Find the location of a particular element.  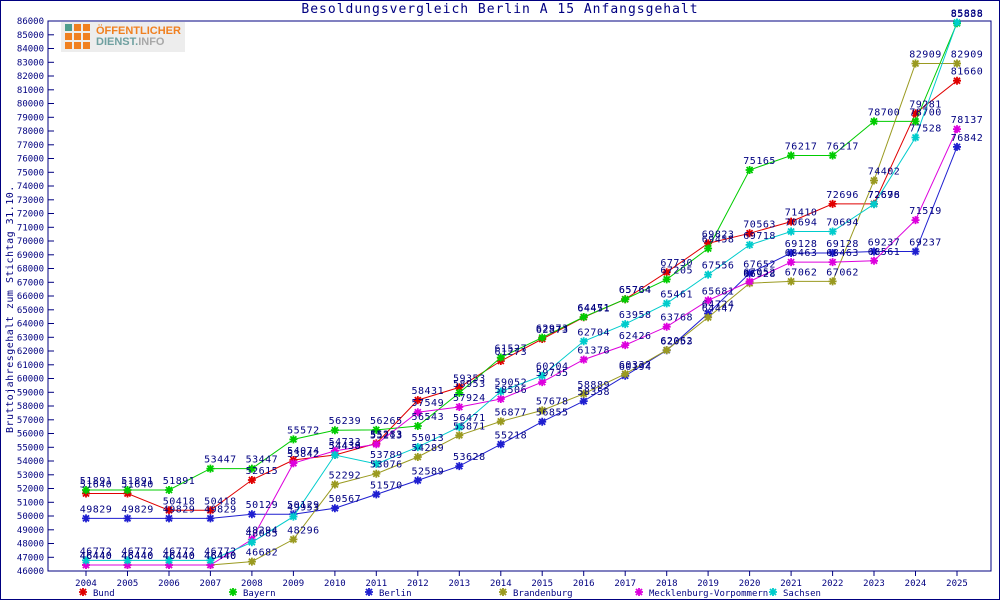

svg-text: 2024 is located at coordinates (916, 584).